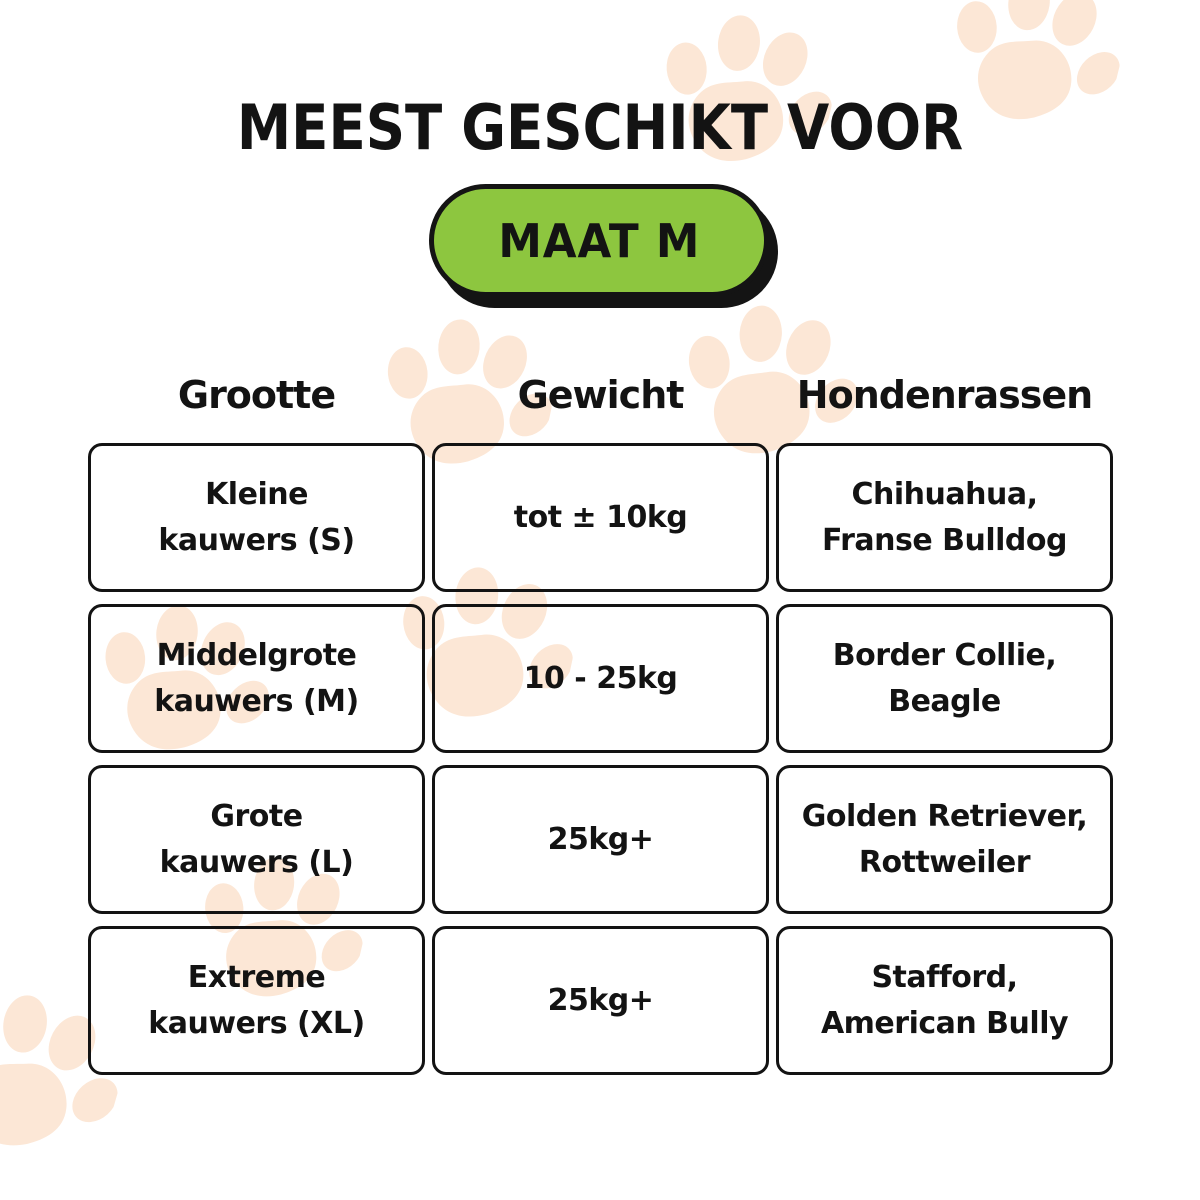  I want to click on cell-line: Chihuahua,, so click(944, 494).